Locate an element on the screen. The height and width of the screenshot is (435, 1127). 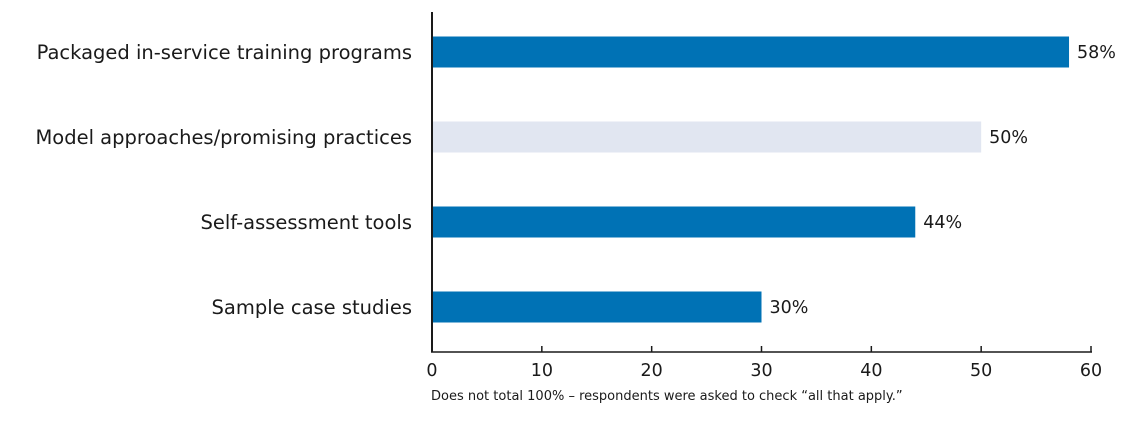
x-tick-label-50: 50 is located at coordinates (981, 370).